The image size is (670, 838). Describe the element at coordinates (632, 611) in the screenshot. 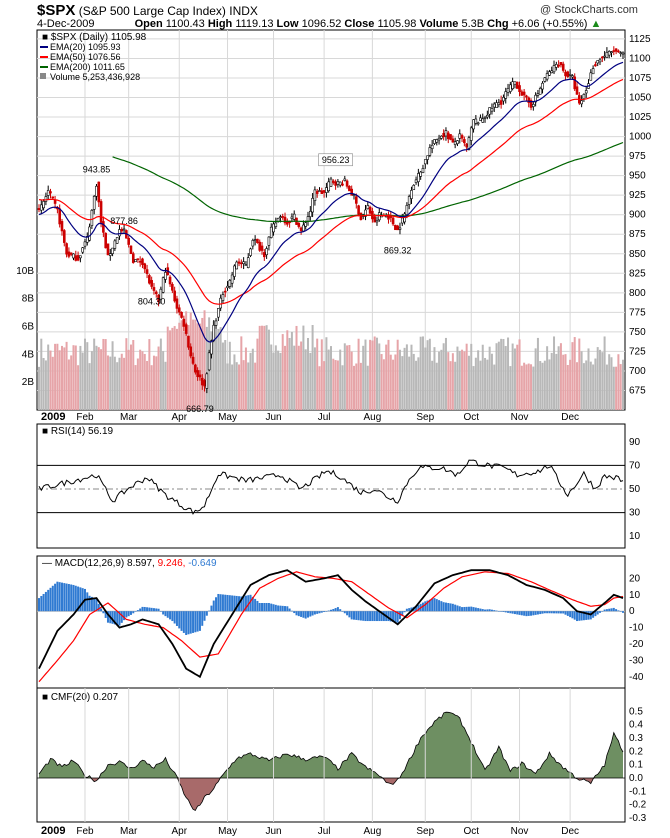

I see `macd-tick-0: 0` at that location.